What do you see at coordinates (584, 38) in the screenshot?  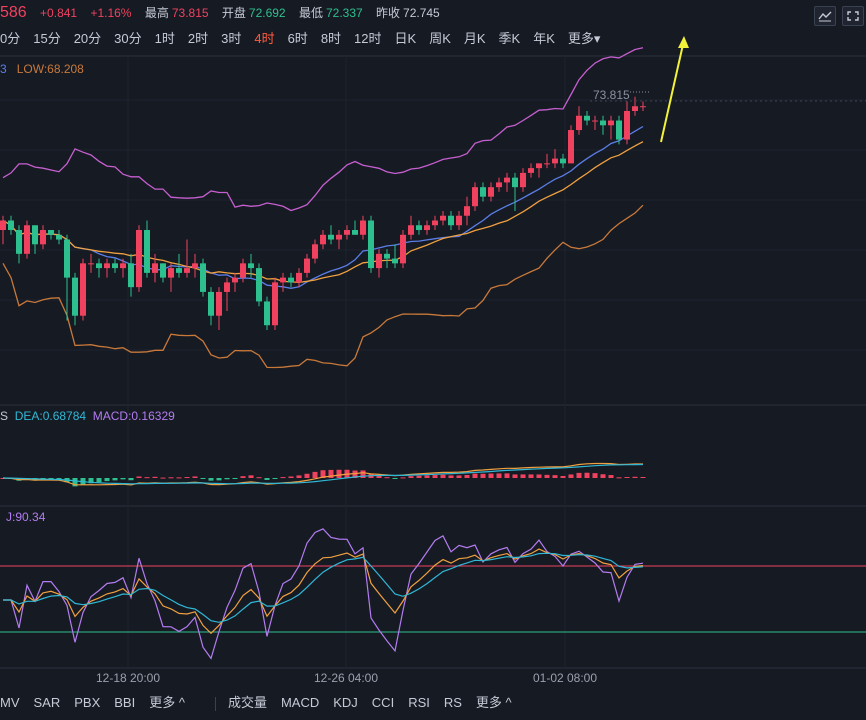 I see `period-tab-16: 更多▾` at bounding box center [584, 38].